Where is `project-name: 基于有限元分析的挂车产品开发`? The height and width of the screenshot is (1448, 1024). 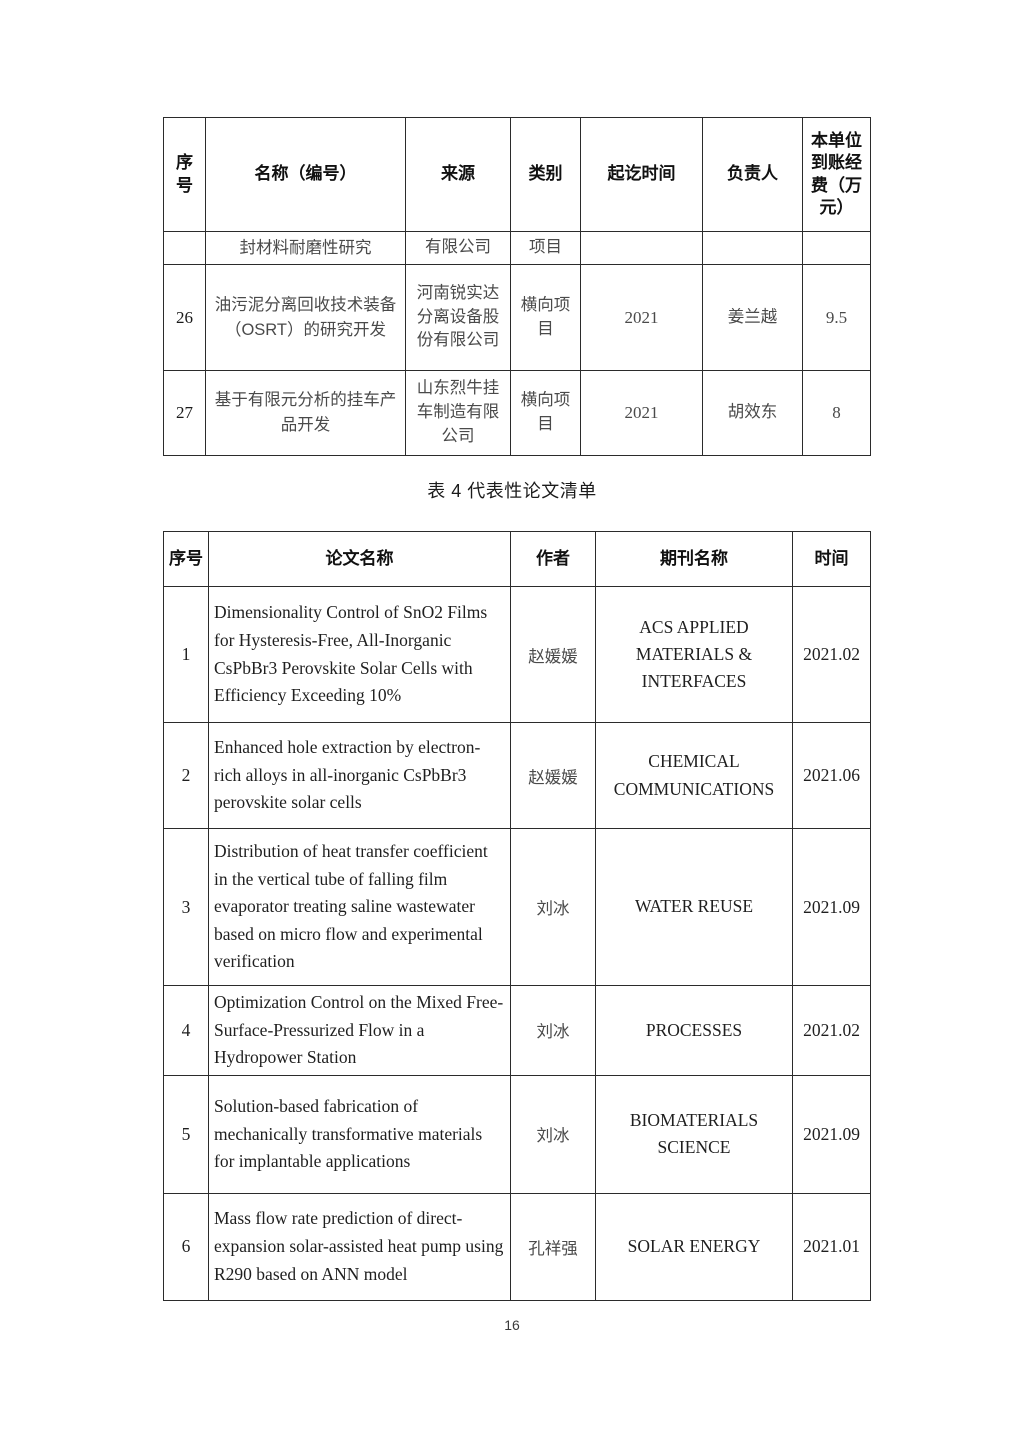
project-name: 基于有限元分析的挂车产品开发 is located at coordinates (305, 413).